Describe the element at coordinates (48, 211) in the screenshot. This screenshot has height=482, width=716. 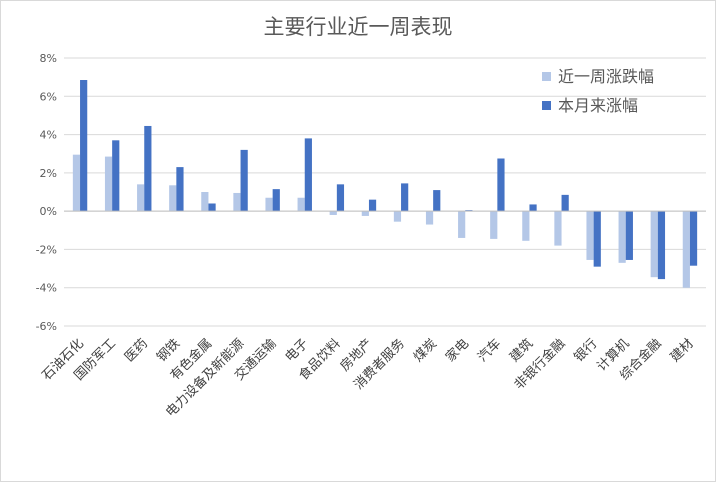
I see `y-tick-label: 0%` at that location.